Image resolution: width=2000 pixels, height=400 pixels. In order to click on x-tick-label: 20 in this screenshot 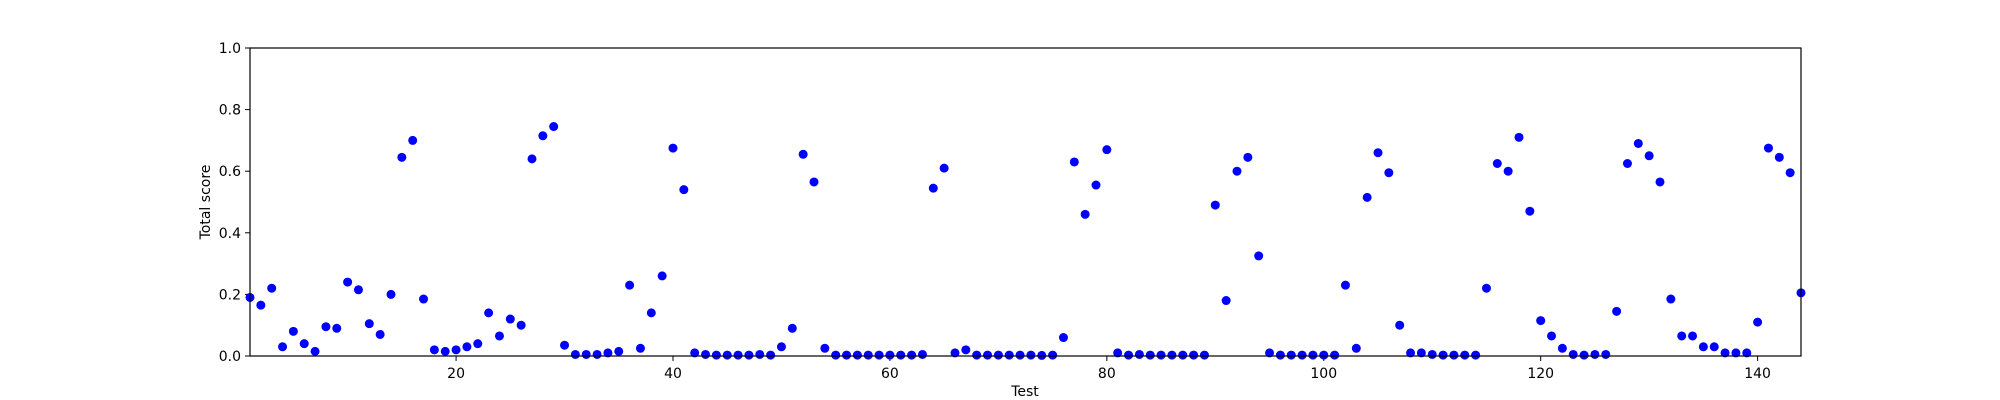, I will do `click(456, 374)`.